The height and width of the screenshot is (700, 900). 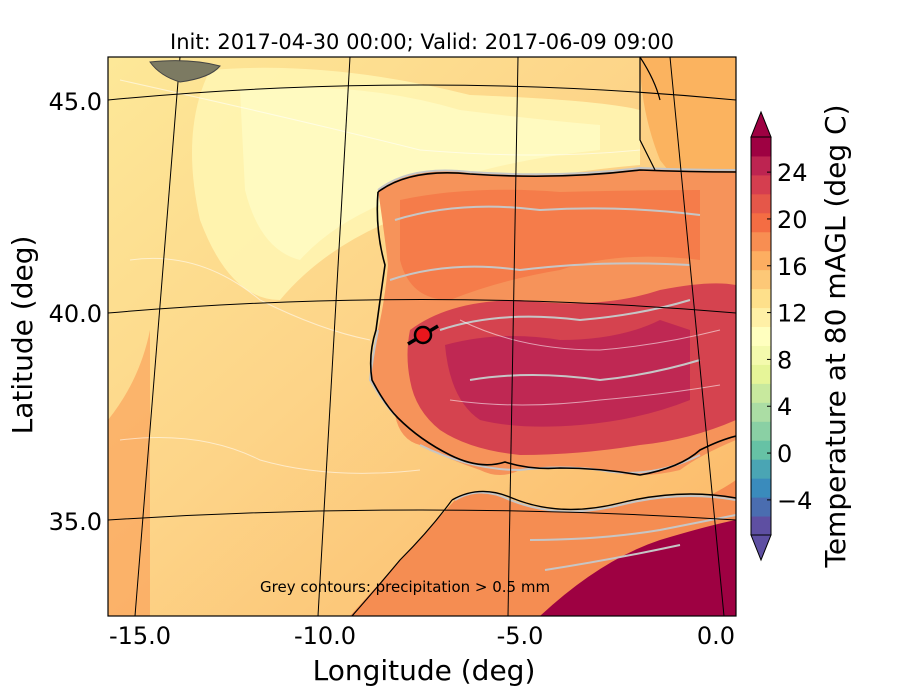 What do you see at coordinates (638, 568) in the screenshot?
I see `north-africa-hot` at bounding box center [638, 568].